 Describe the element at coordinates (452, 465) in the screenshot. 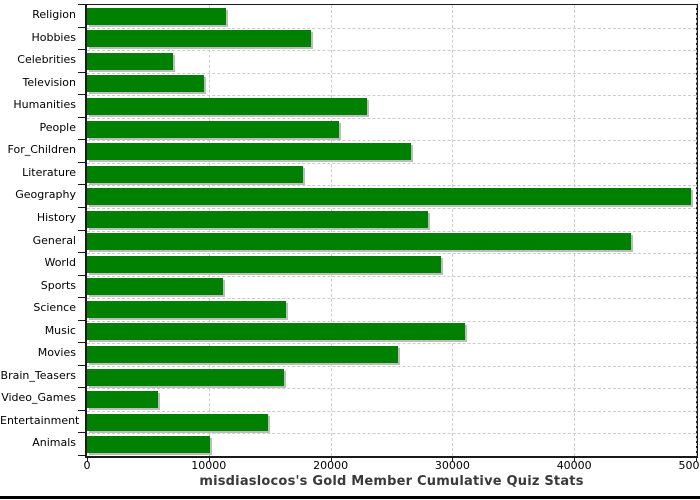

I see `x-label-30000: 30000` at that location.